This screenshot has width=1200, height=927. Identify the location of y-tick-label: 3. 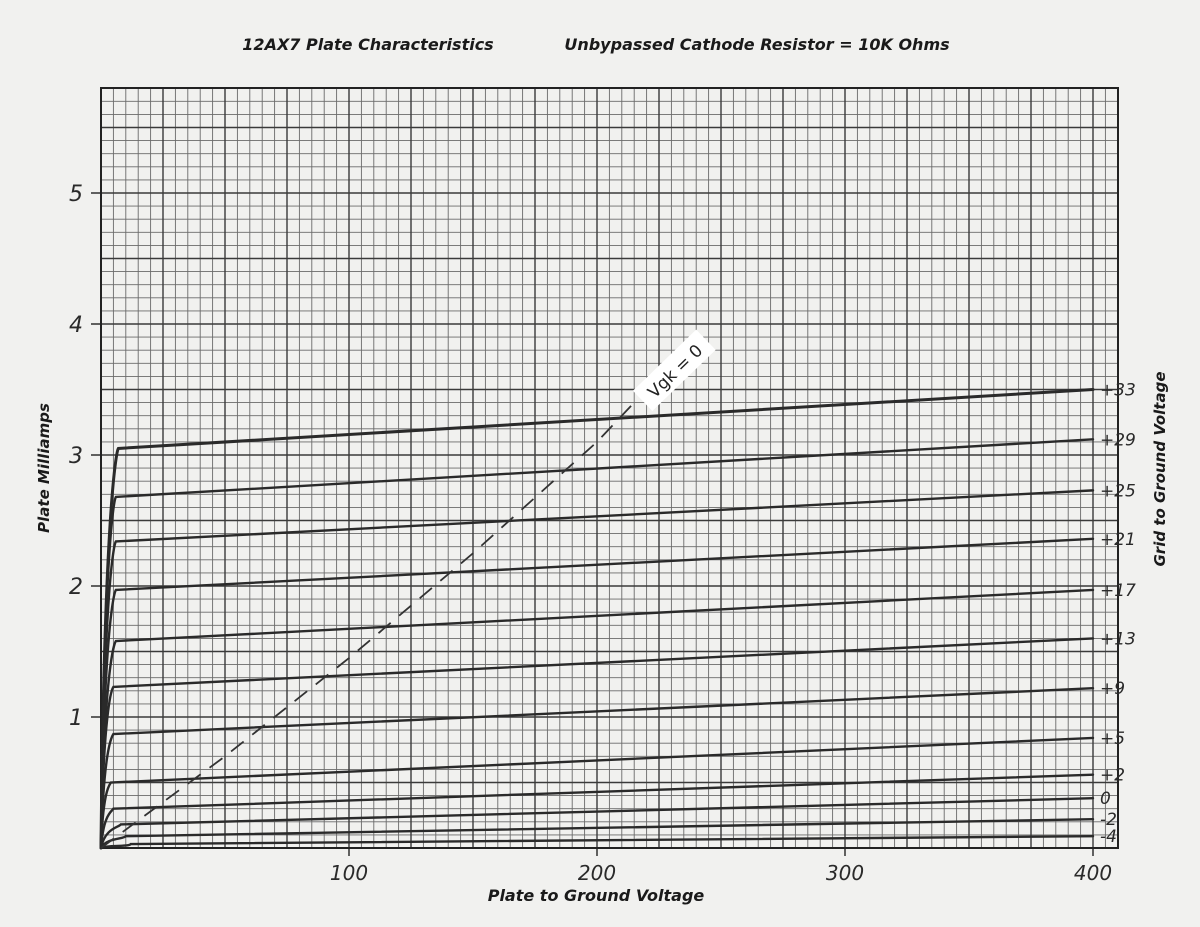
(76, 456).